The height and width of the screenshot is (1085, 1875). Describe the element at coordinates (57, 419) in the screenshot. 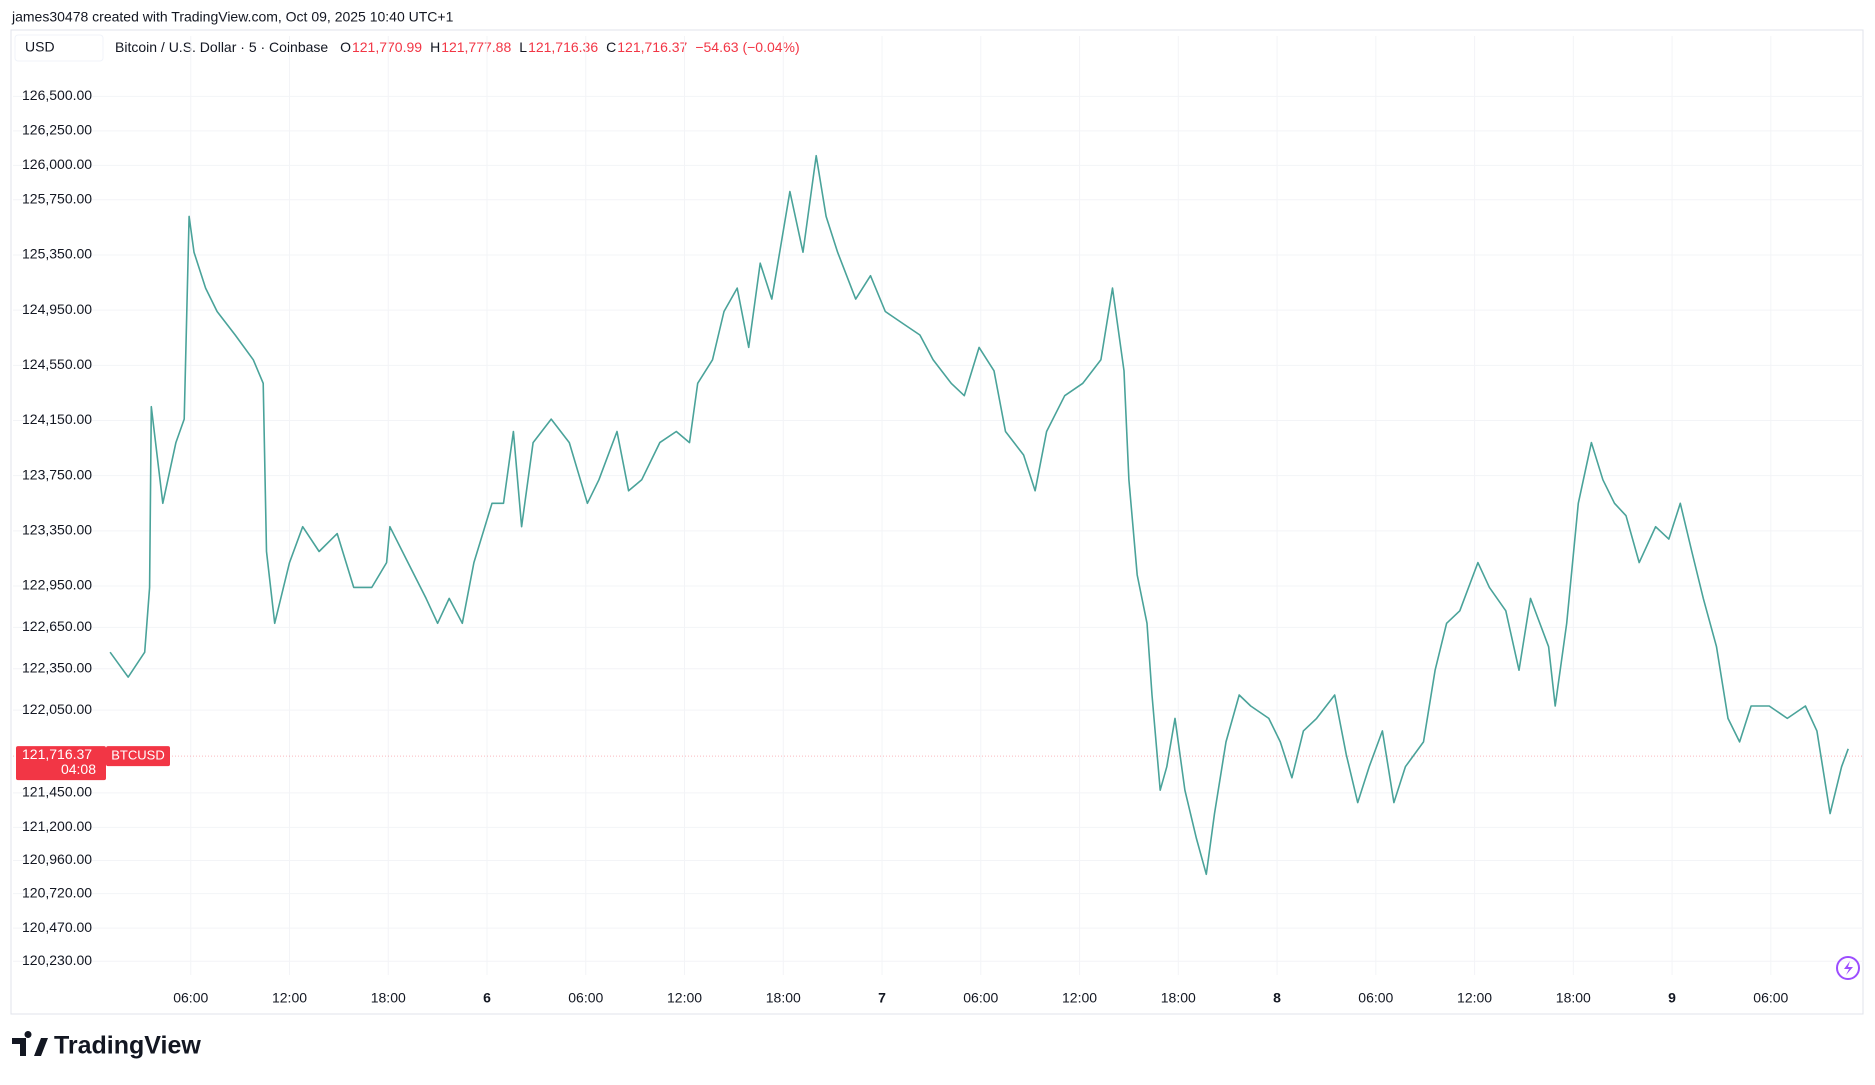

I see `y-tick-label: 124,150.00` at that location.